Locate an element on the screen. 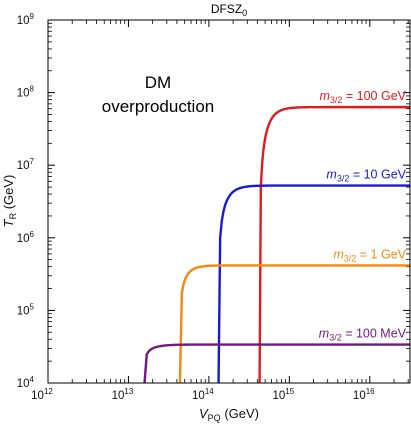 This screenshot has height=428, width=411. series-label-3: m3/2 = 1 GeV is located at coordinates (369, 255).